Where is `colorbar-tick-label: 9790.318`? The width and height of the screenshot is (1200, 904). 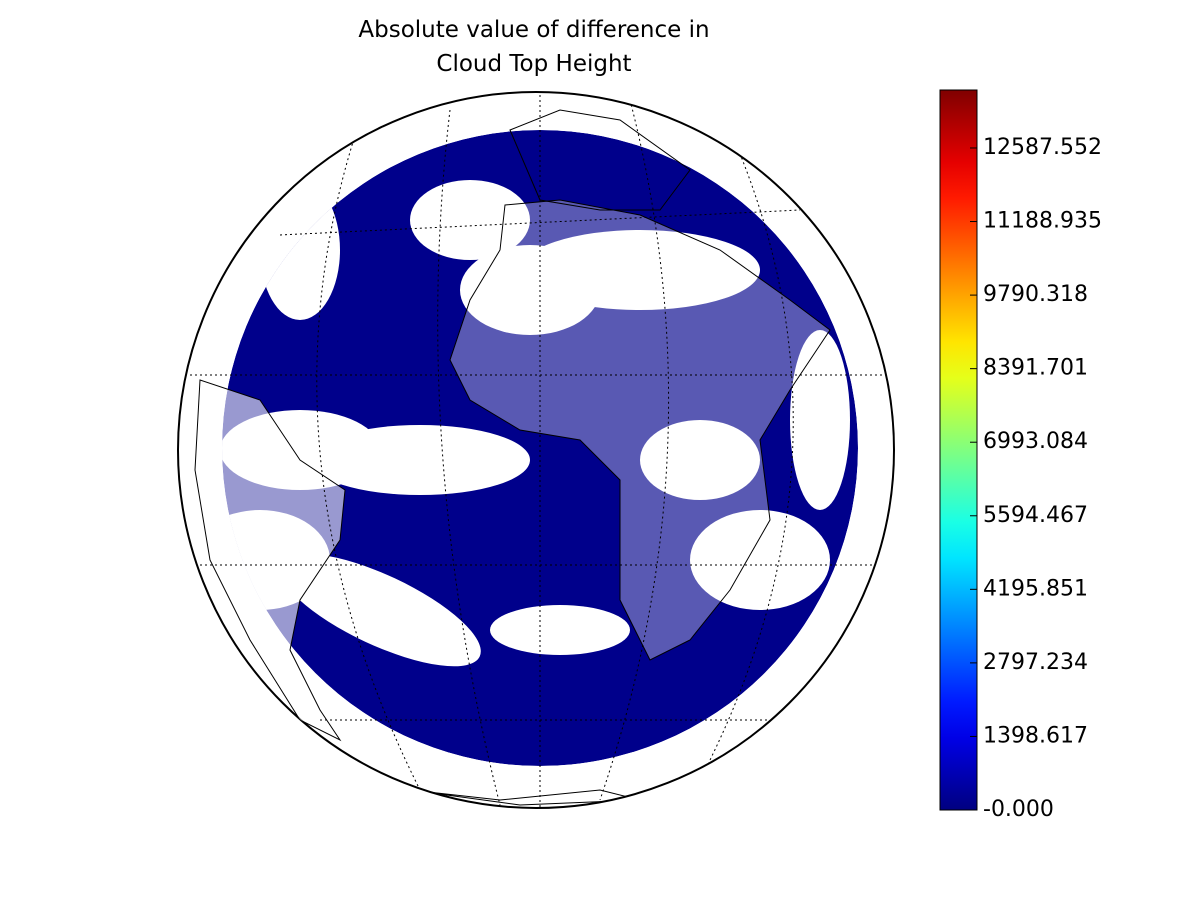 colorbar-tick-label: 9790.318 is located at coordinates (1035, 294).